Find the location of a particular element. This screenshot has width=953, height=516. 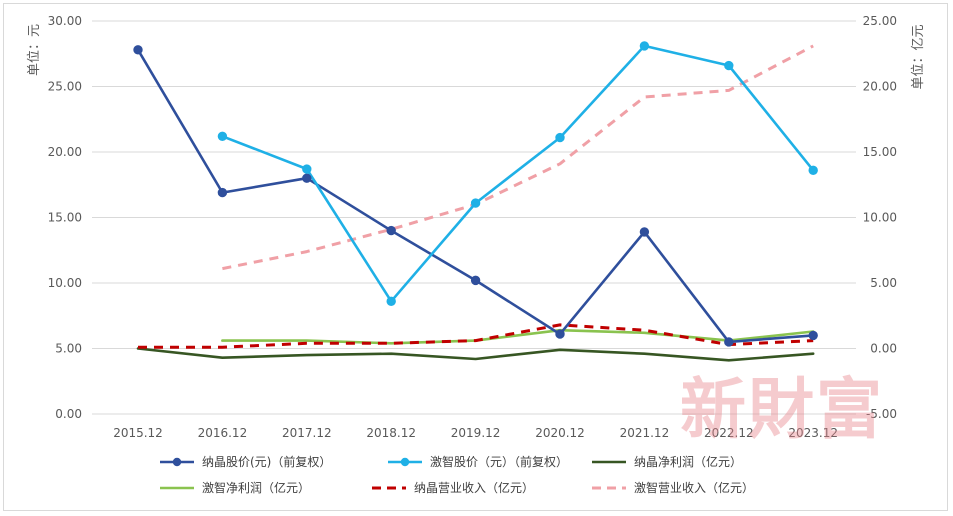

right-axis-unit-label: 单位：亿元 is located at coordinates (918, 56).